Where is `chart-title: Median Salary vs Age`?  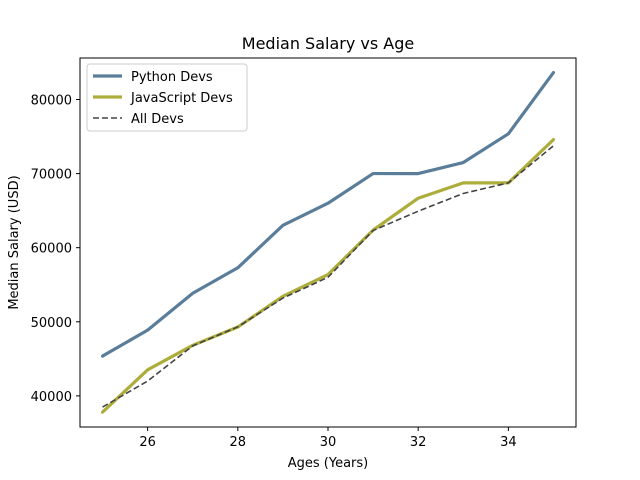 chart-title: Median Salary vs Age is located at coordinates (328, 43).